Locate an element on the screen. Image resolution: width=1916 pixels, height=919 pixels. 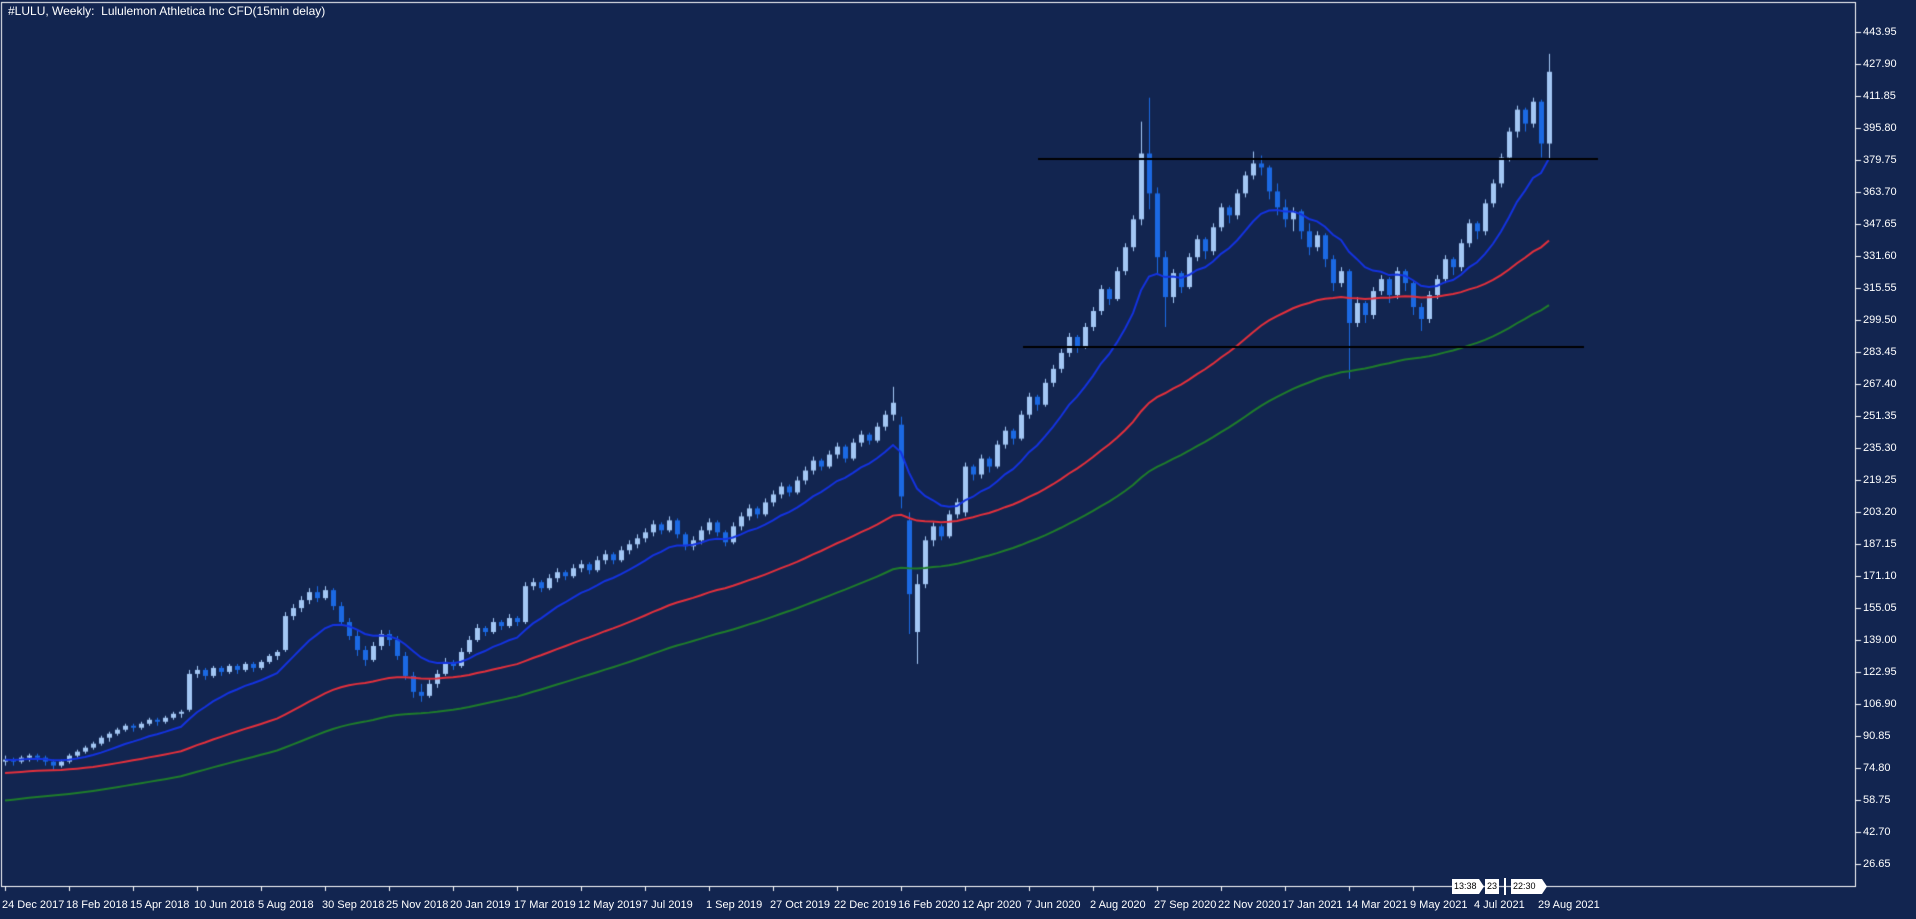
price-axis-label: 171.10 is located at coordinates (1880, 575).